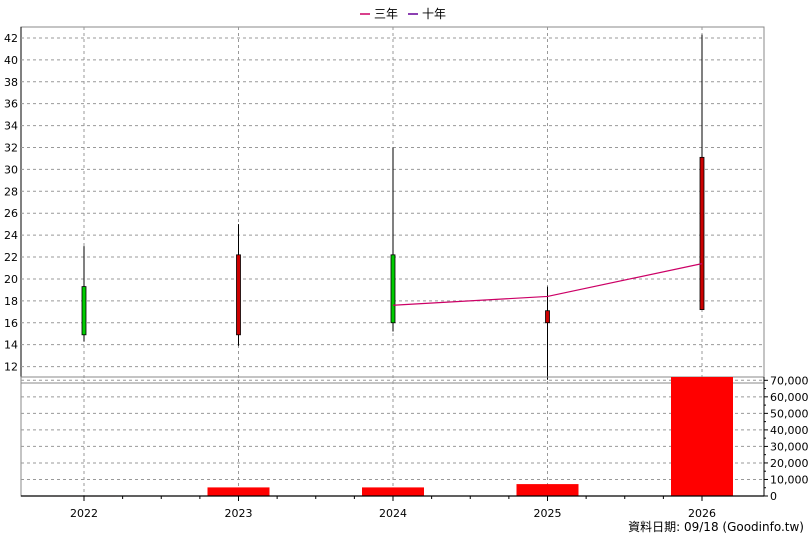  What do you see at coordinates (702, 436) in the screenshot?
I see `volume-bar-2026` at bounding box center [702, 436].